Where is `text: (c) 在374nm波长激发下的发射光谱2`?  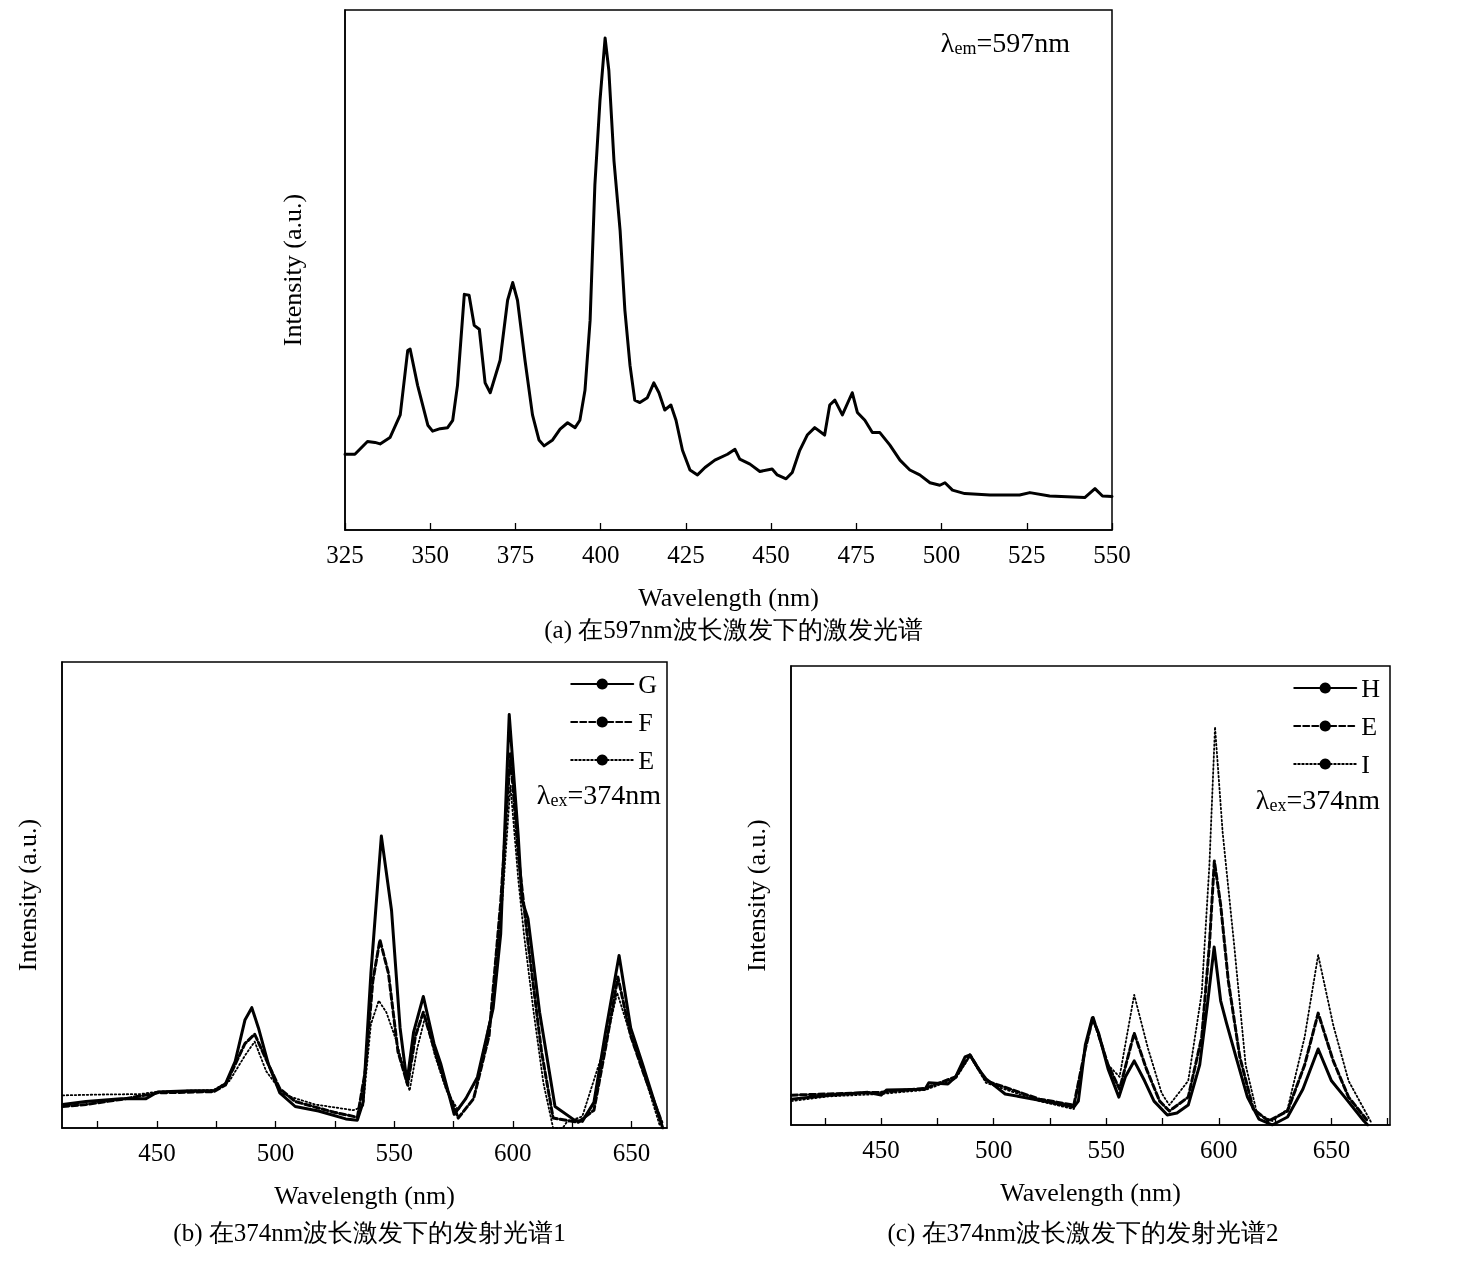 text: (c) 在374nm波长激发下的发射光谱2 is located at coordinates (1083, 1233).